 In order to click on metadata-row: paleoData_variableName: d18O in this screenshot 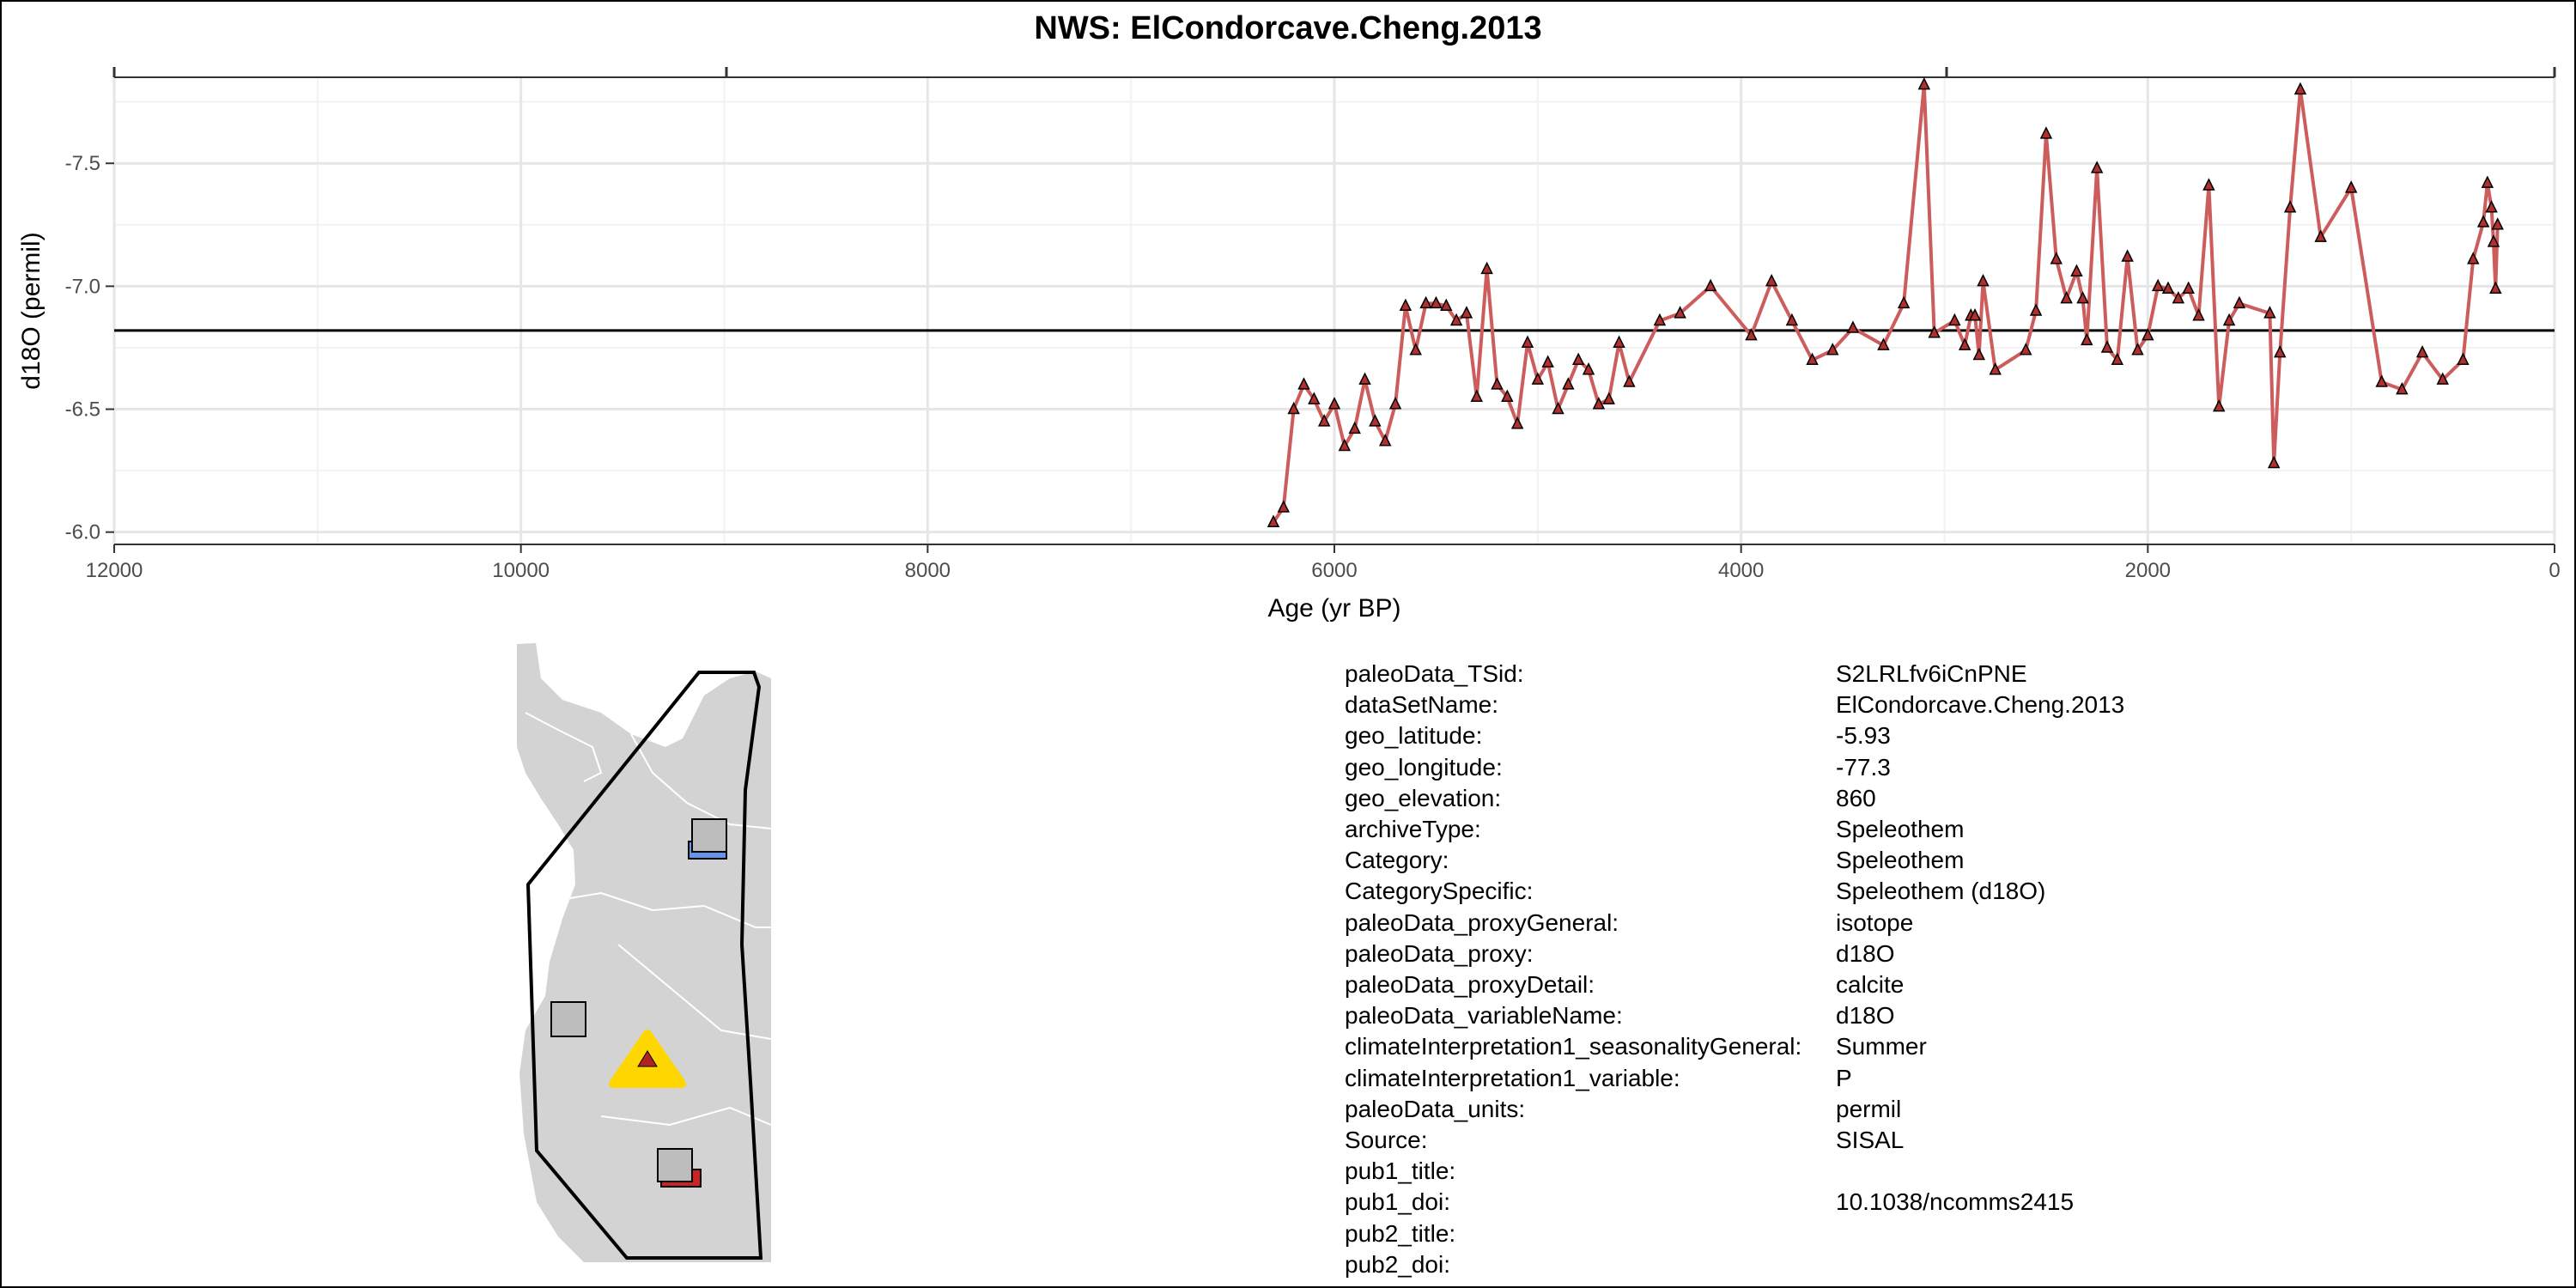, I will do `click(1734, 1016)`.